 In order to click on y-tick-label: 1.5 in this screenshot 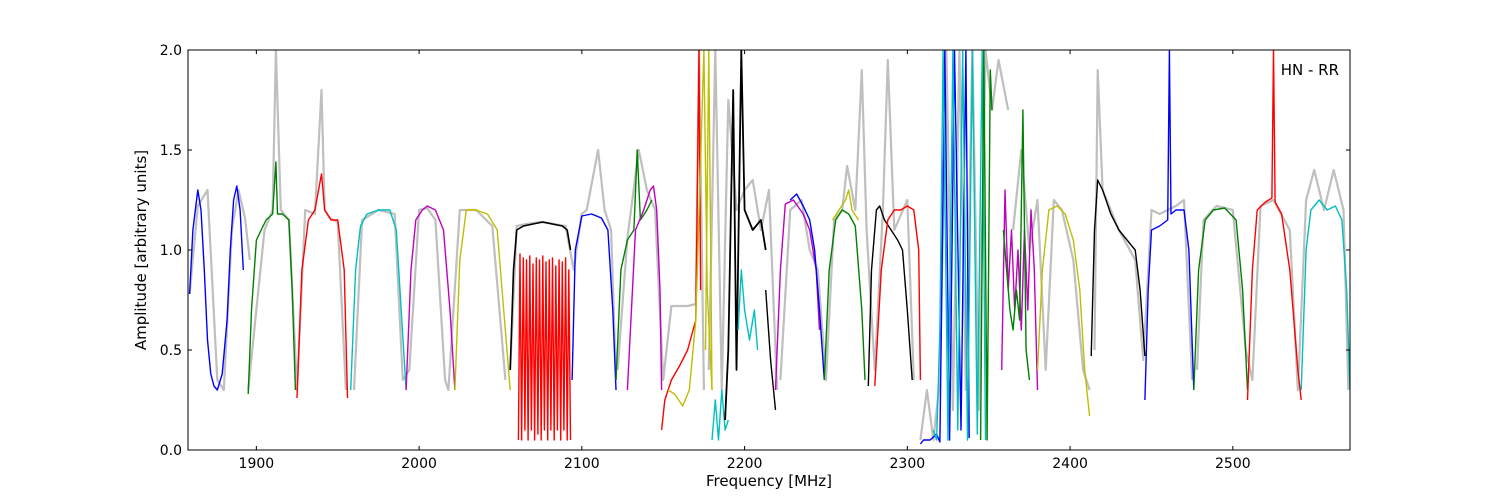, I will do `click(171, 151)`.